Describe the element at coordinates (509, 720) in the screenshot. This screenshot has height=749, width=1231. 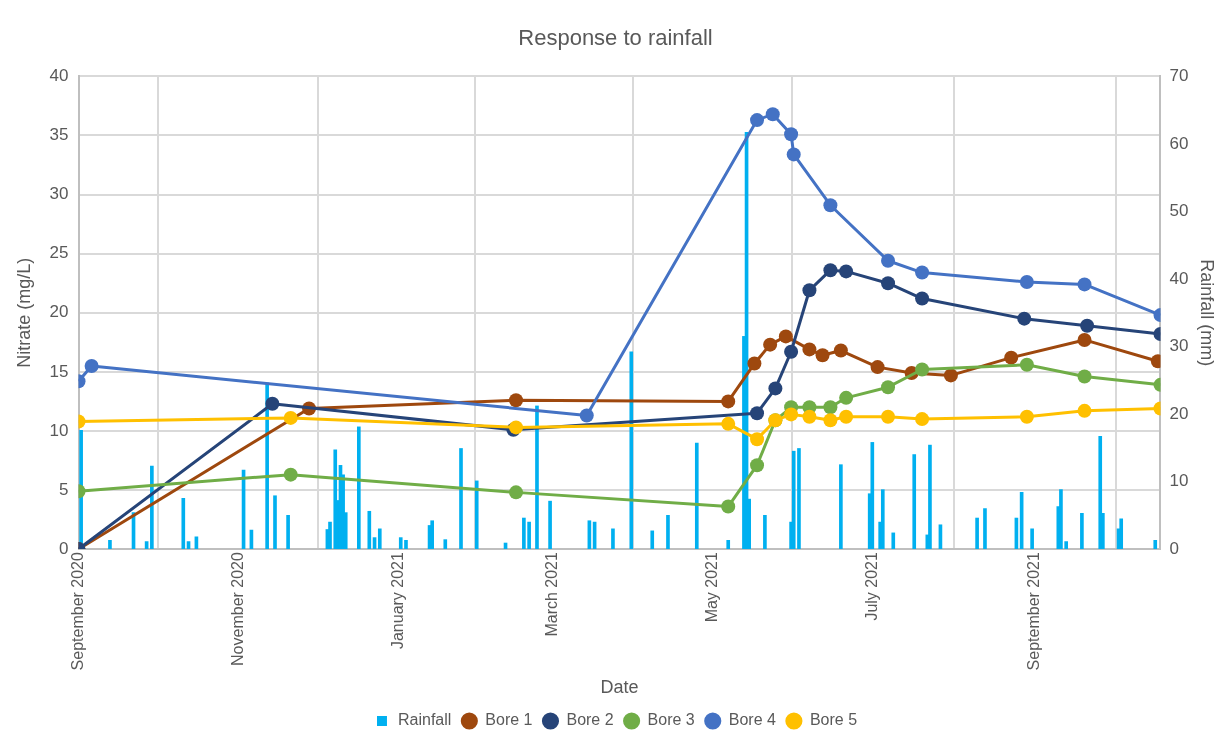
I see `legend-label: Bore 1` at that location.